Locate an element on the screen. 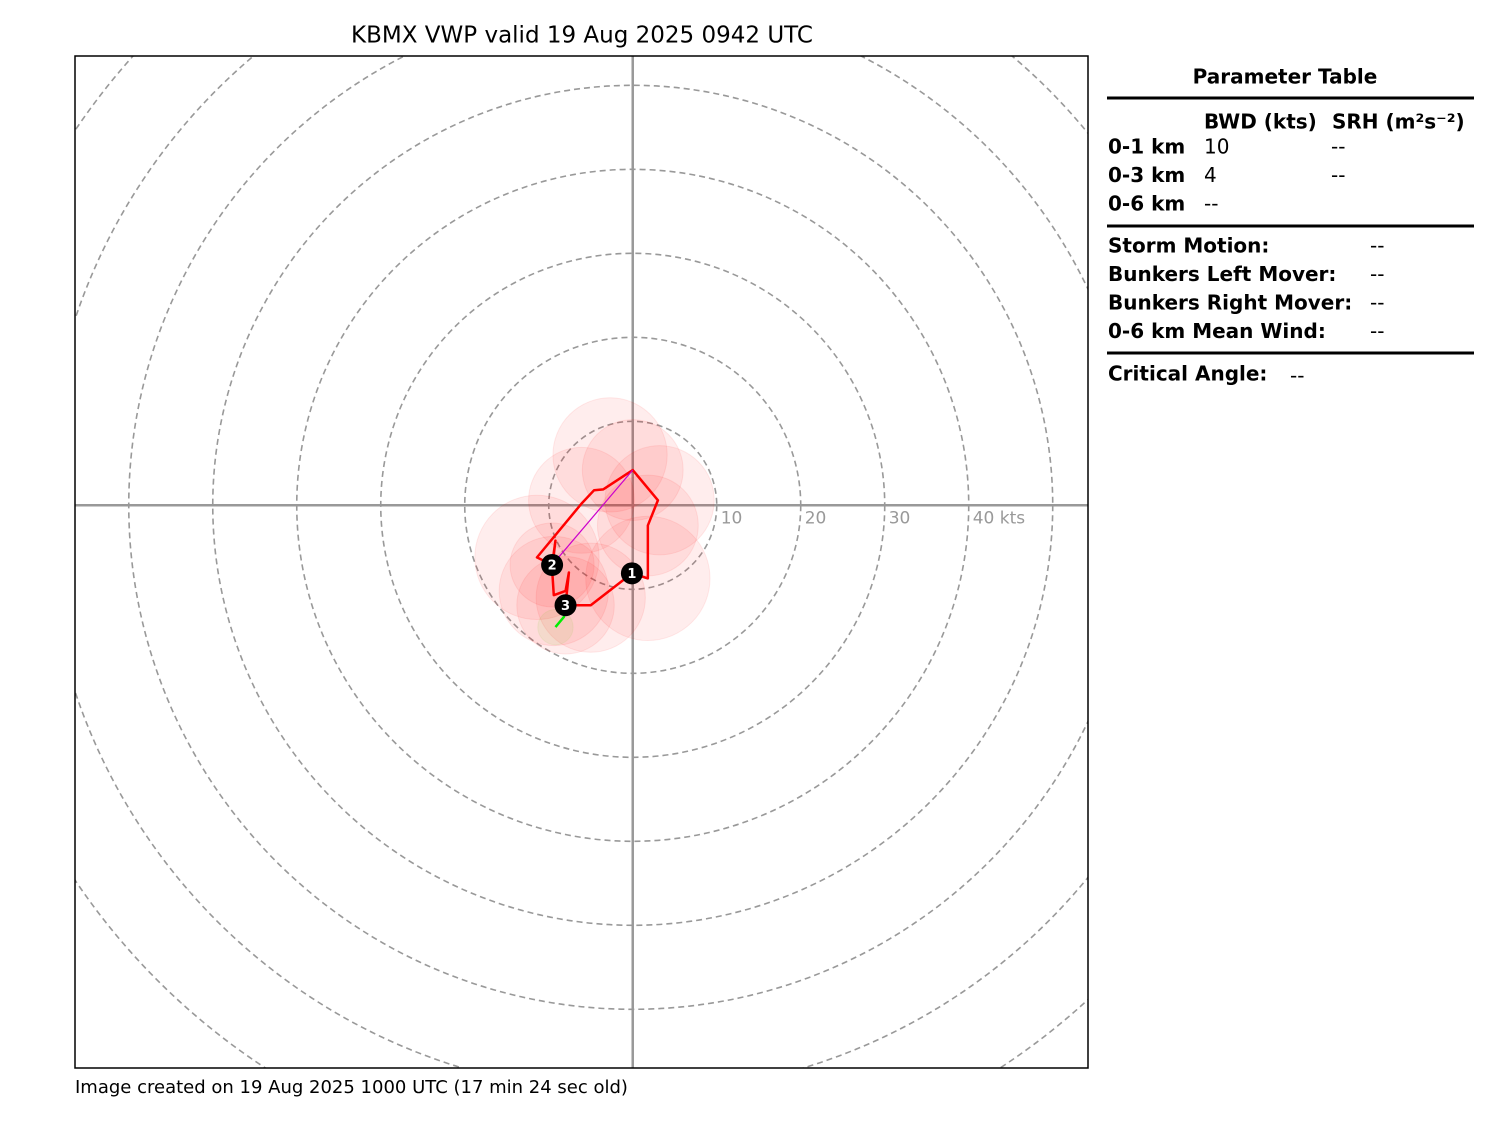 The height and width of the screenshot is (1129, 1500). table-text: Bunkers Right Mover: is located at coordinates (1230, 303).